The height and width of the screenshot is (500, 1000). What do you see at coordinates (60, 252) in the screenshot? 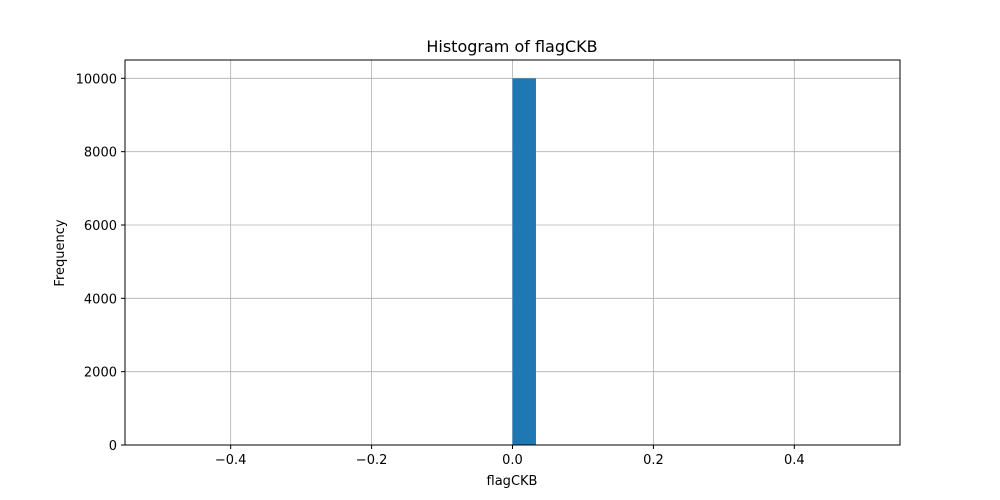
I see `y-axis-label: Frequency` at bounding box center [60, 252].